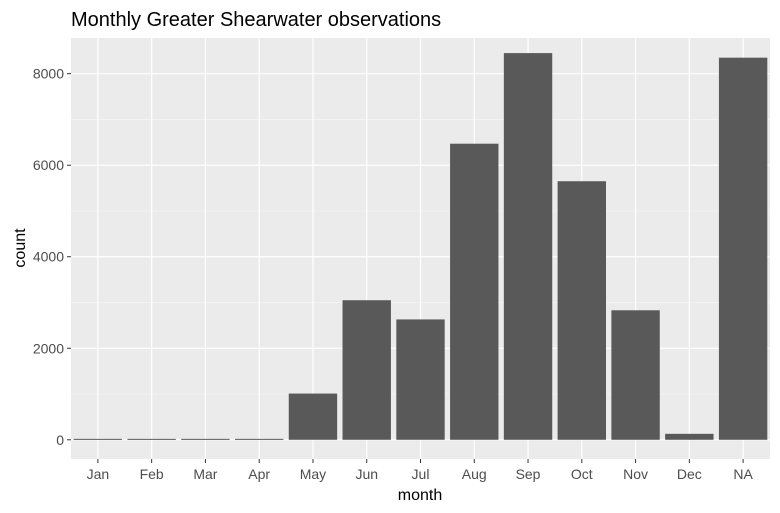  What do you see at coordinates (48, 257) in the screenshot?
I see `y-tick-label: 4000` at bounding box center [48, 257].